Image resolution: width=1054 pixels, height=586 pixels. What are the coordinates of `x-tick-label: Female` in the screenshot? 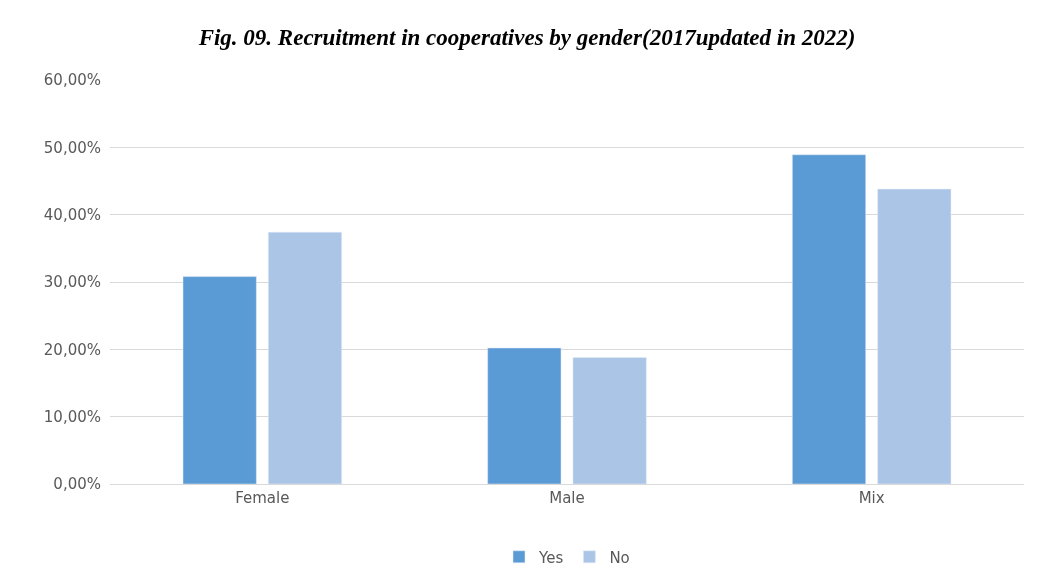 It's located at (262, 498).